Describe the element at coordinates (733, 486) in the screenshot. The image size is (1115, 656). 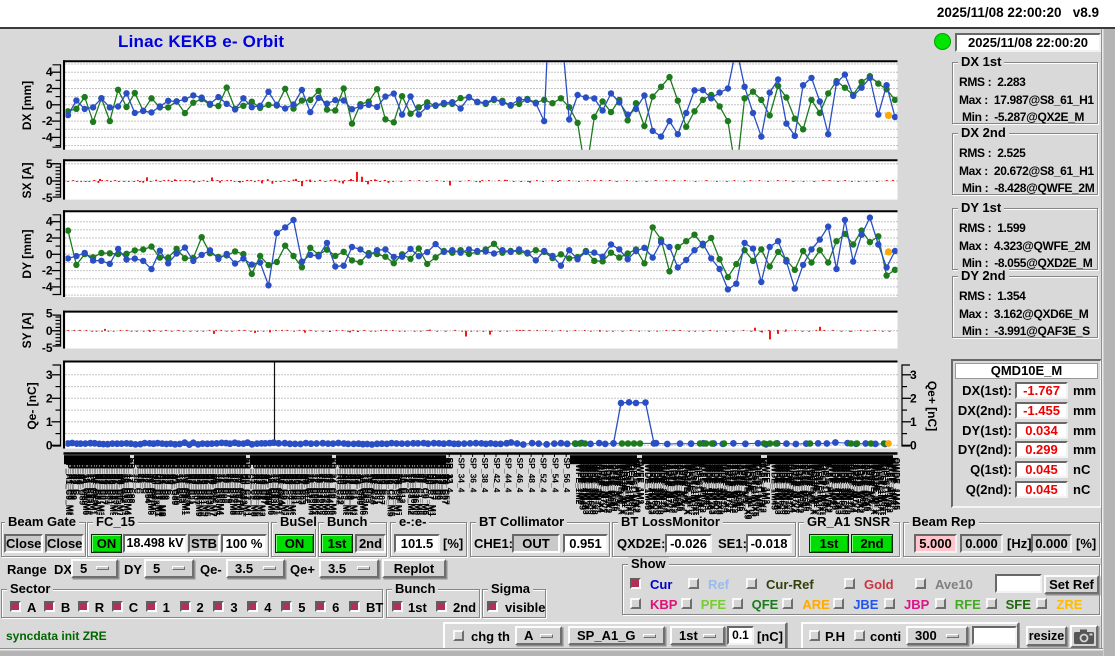
I see `svg-text: QXD2E_M_X2` at that location.